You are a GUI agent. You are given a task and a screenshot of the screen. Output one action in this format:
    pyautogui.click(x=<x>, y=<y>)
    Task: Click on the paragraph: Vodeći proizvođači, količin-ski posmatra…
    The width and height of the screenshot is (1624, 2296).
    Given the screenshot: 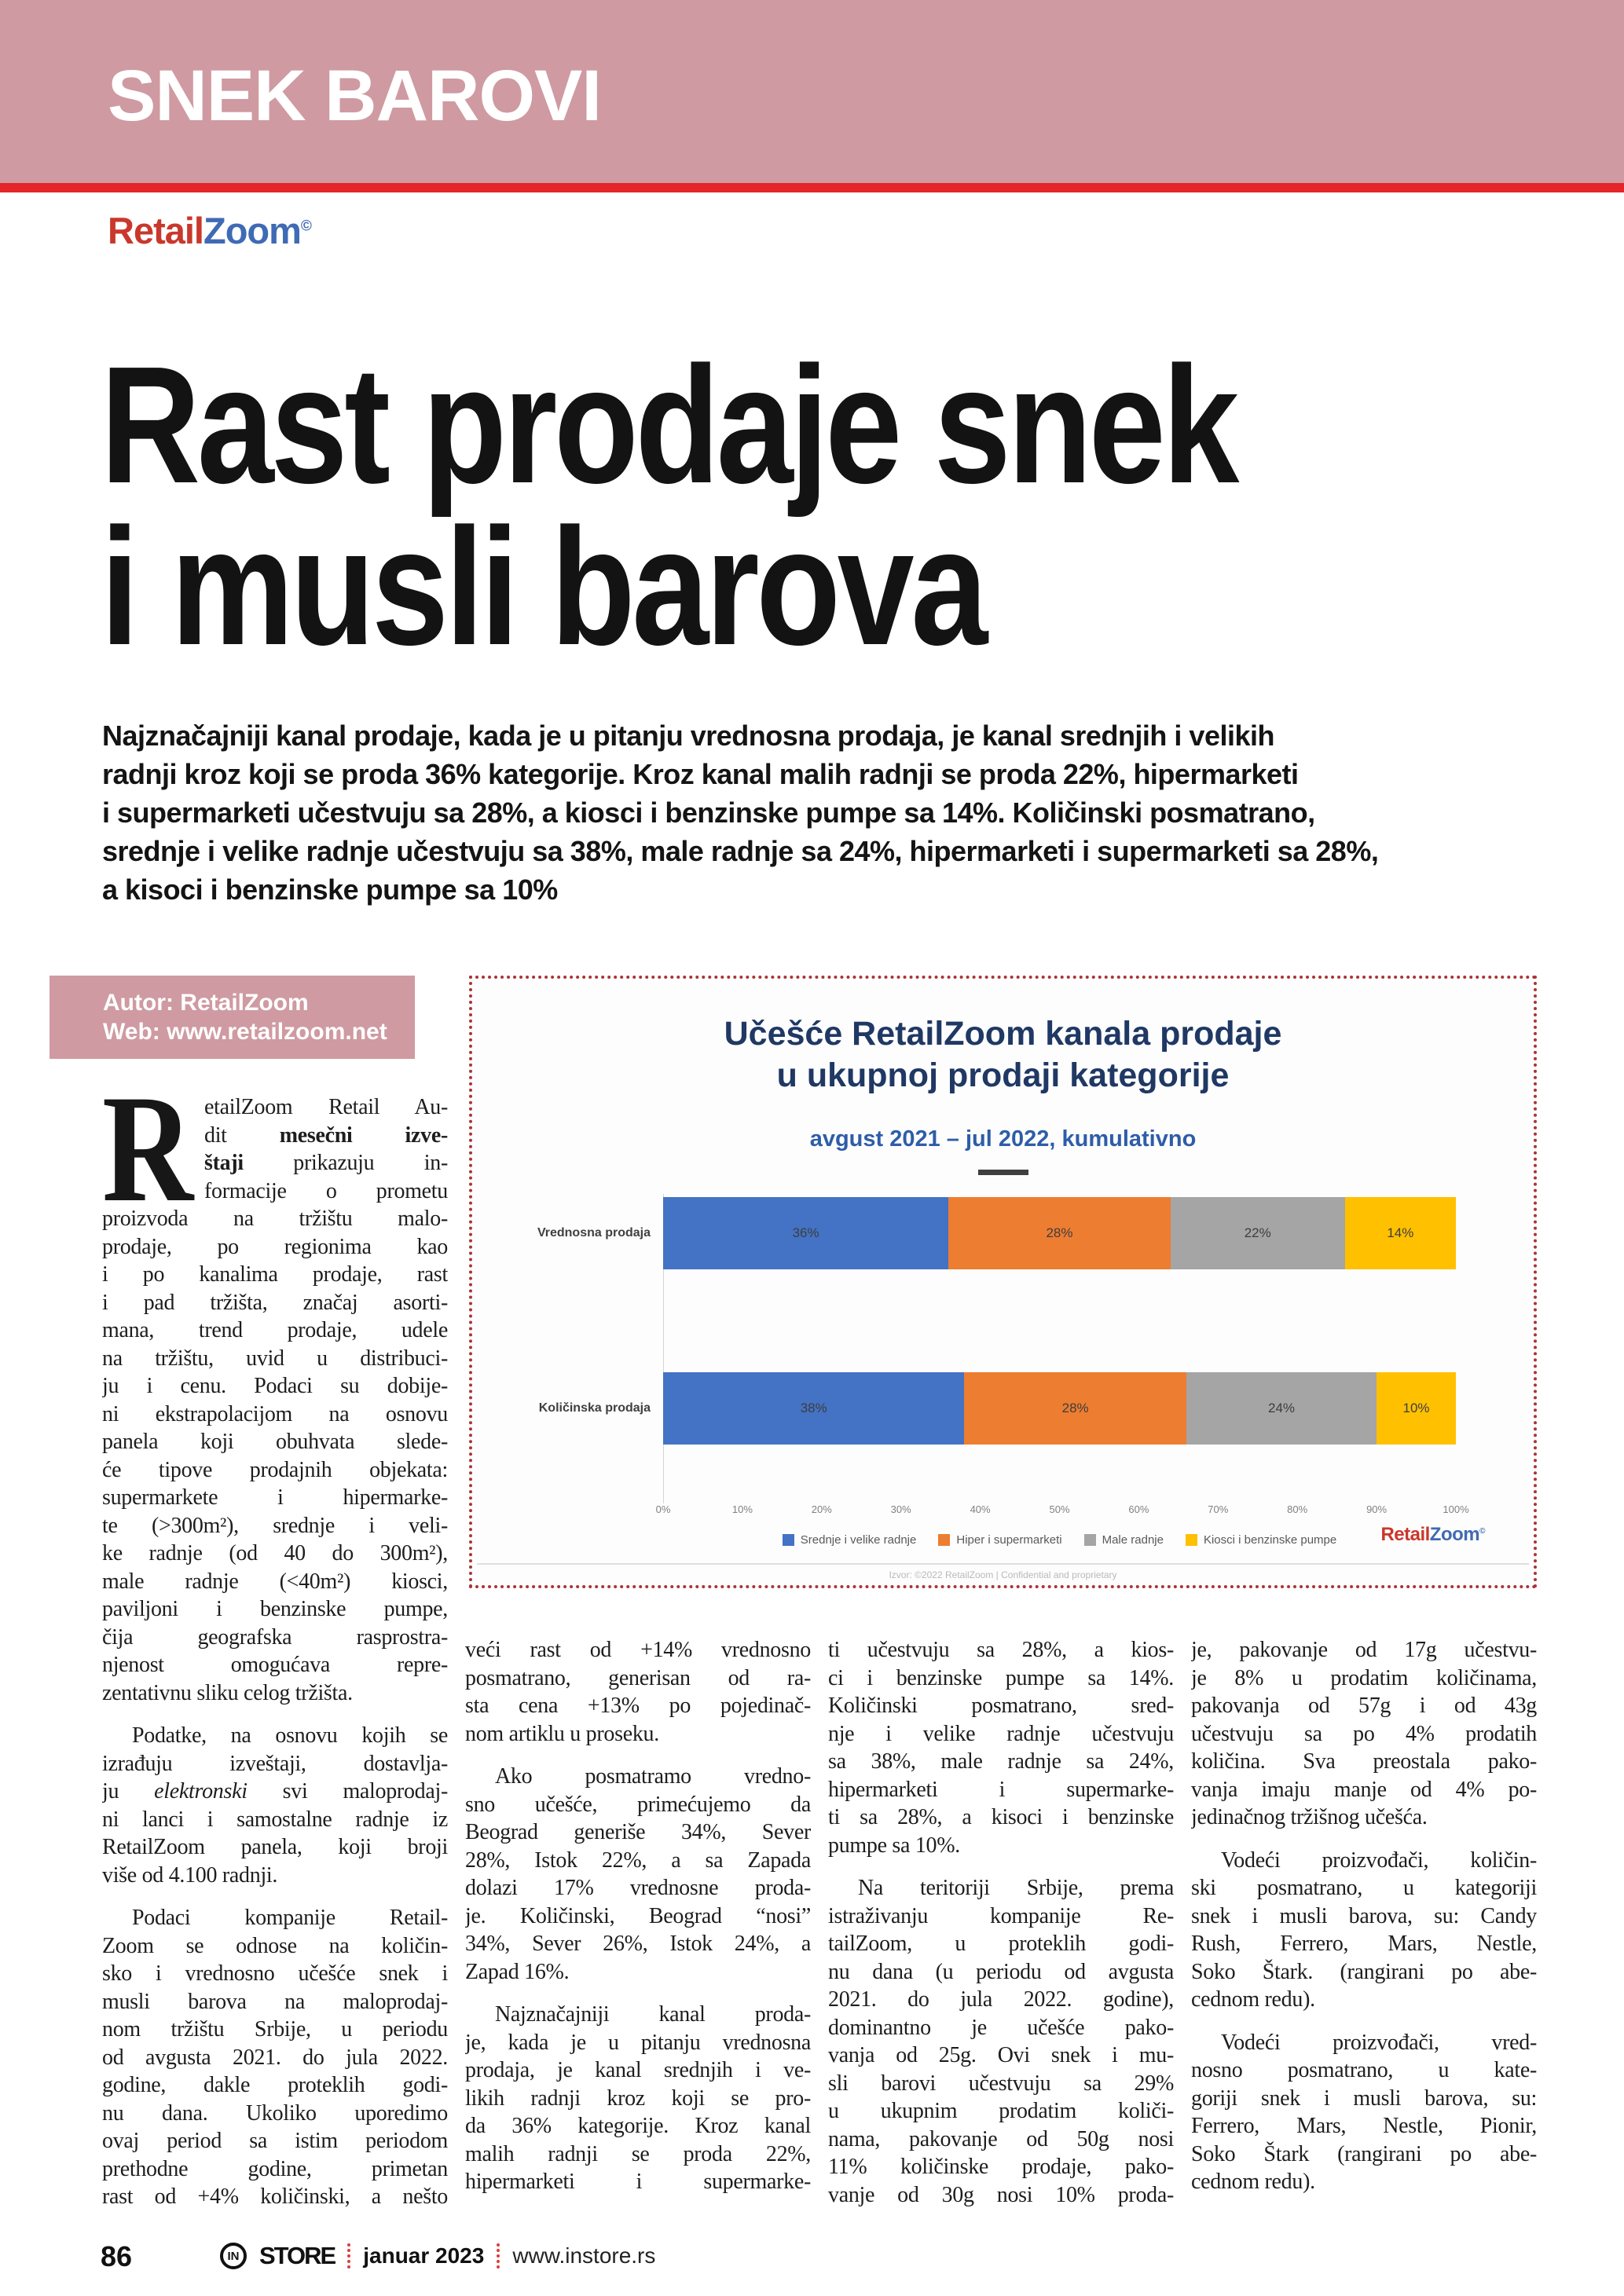 What is the action you would take?
    pyautogui.click(x=1364, y=1930)
    